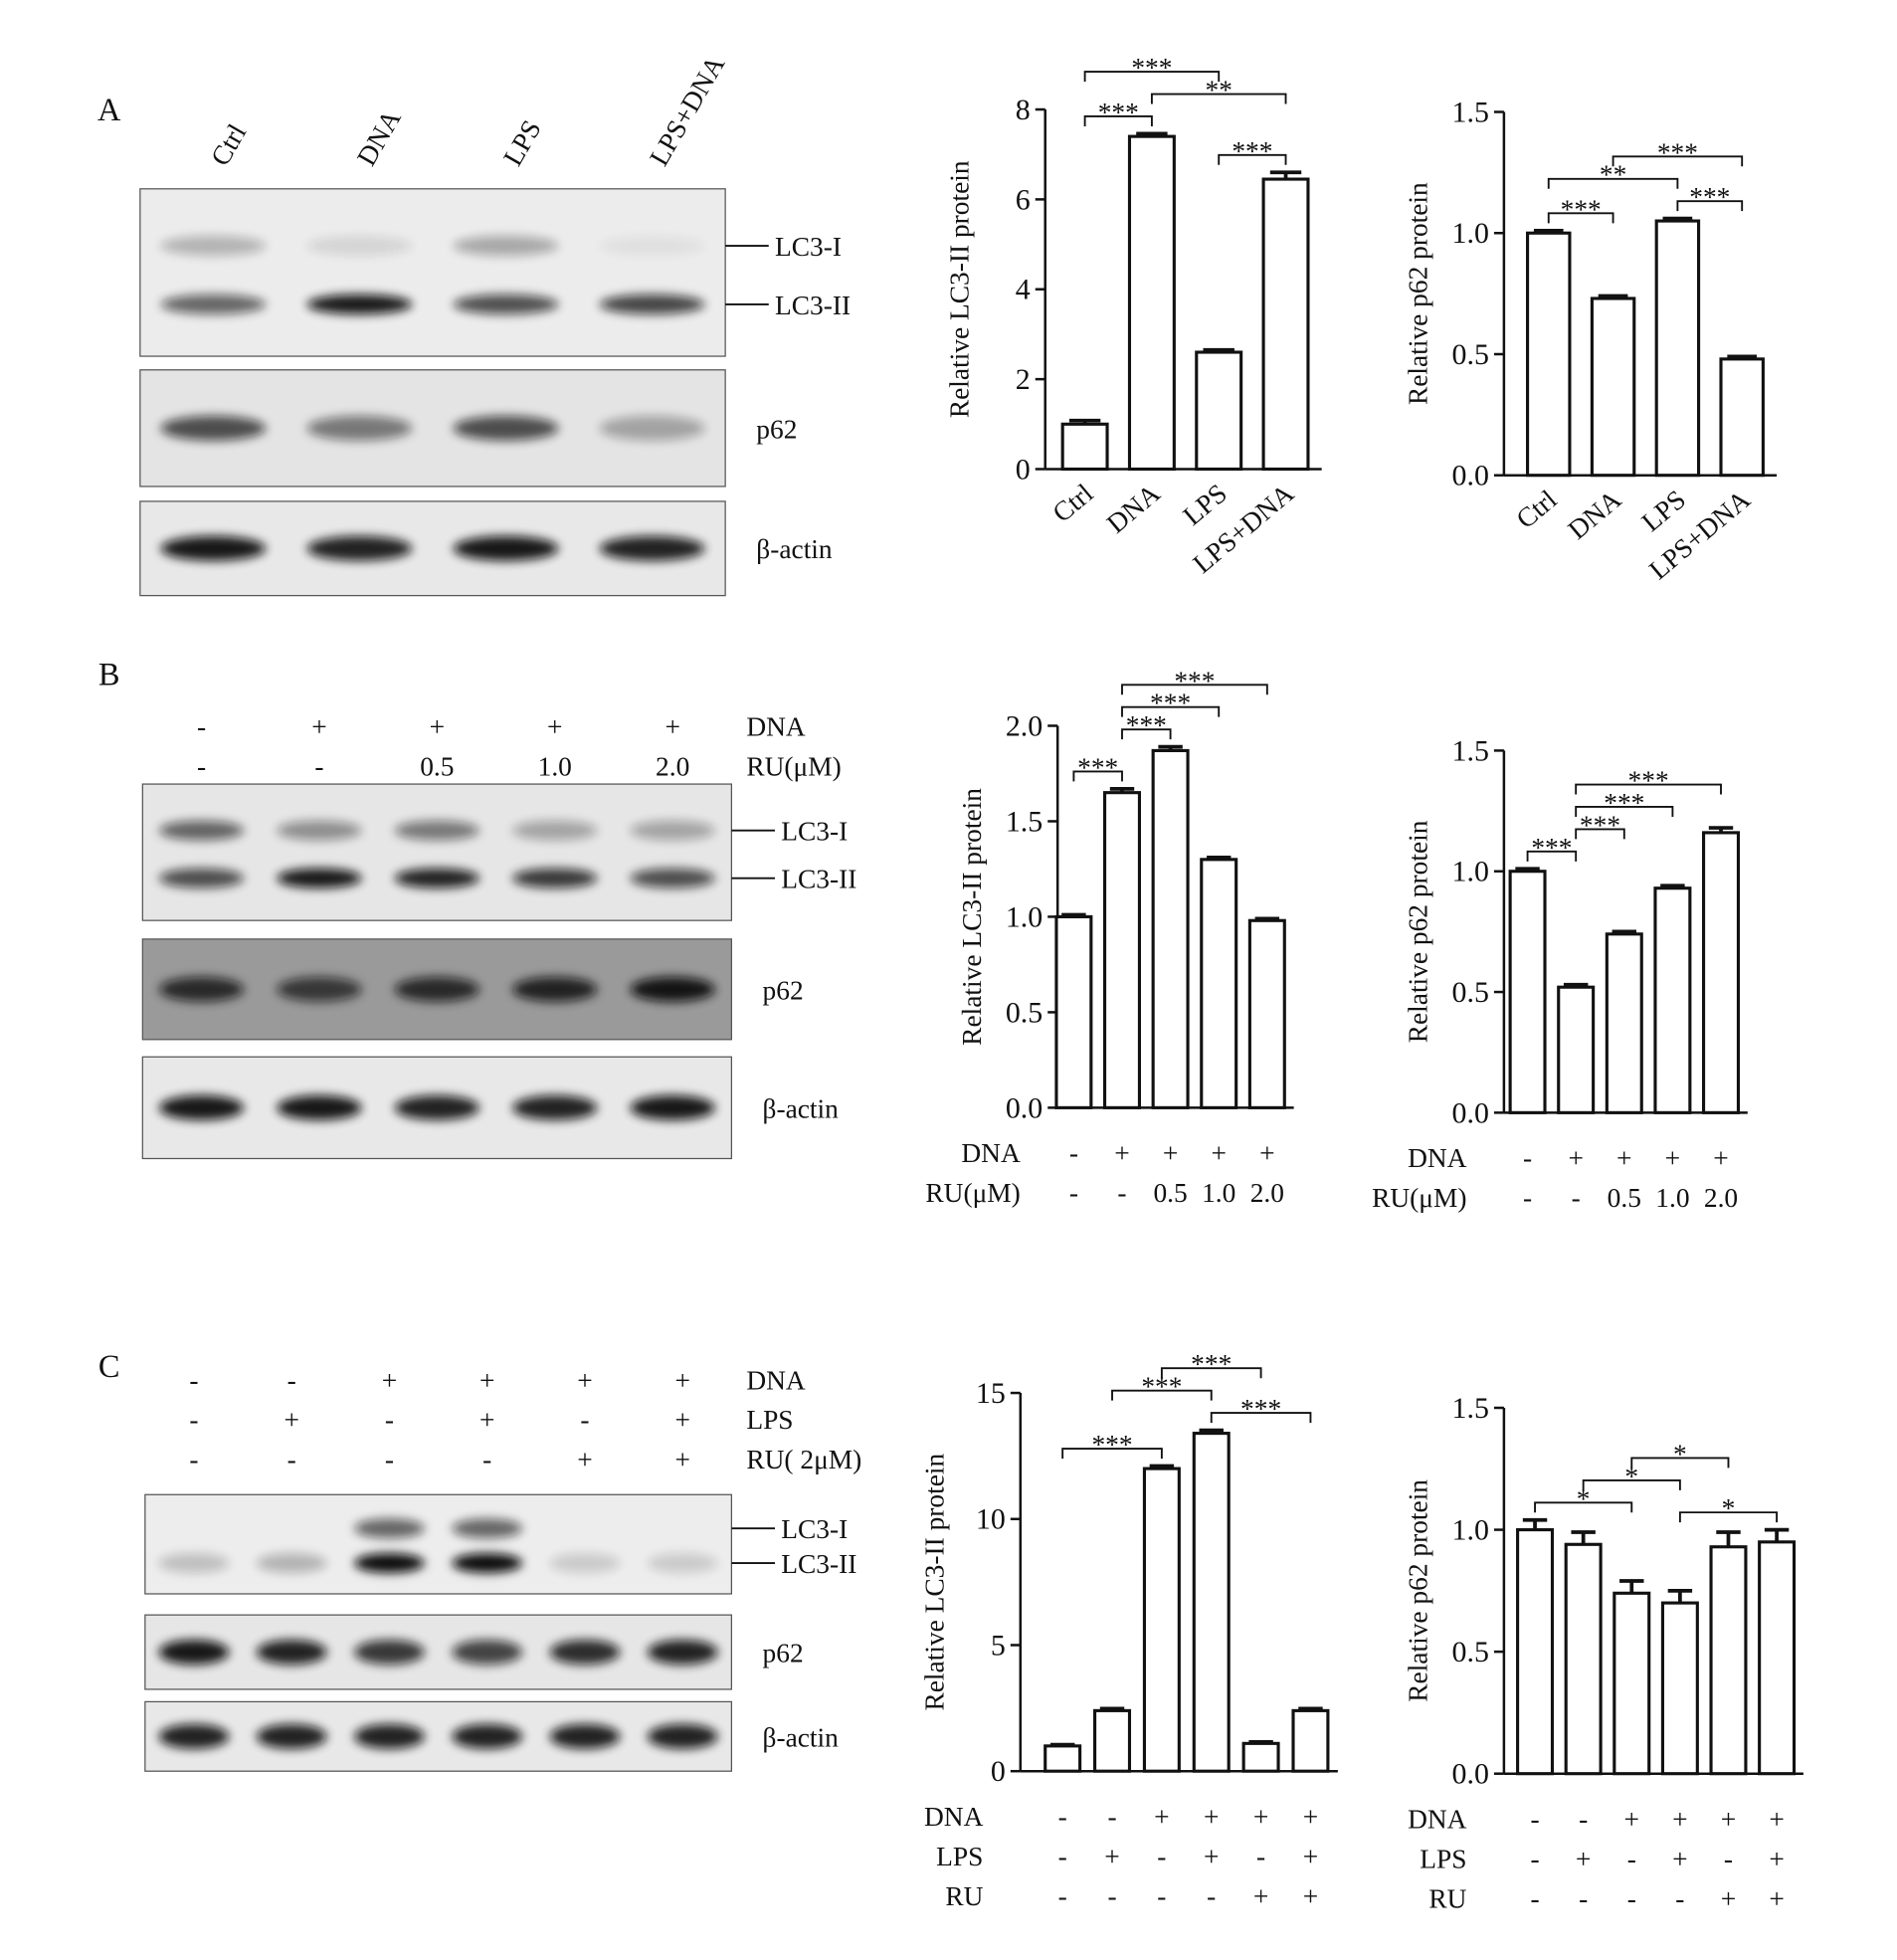  What do you see at coordinates (998, 1645) in the screenshot?
I see `y-tick-label: 5` at bounding box center [998, 1645].